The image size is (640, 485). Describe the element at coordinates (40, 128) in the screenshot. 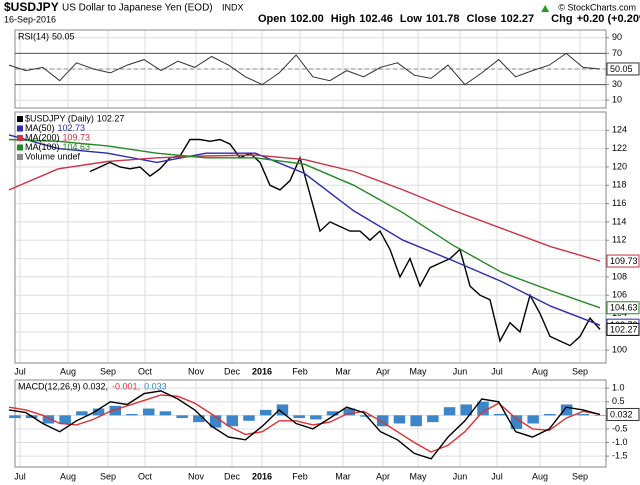

I see `legend-name: MA(50)` at that location.